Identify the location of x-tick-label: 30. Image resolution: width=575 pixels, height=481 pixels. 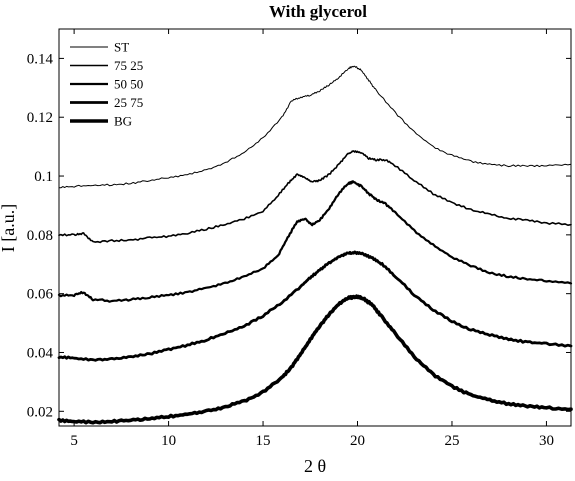
(546, 441).